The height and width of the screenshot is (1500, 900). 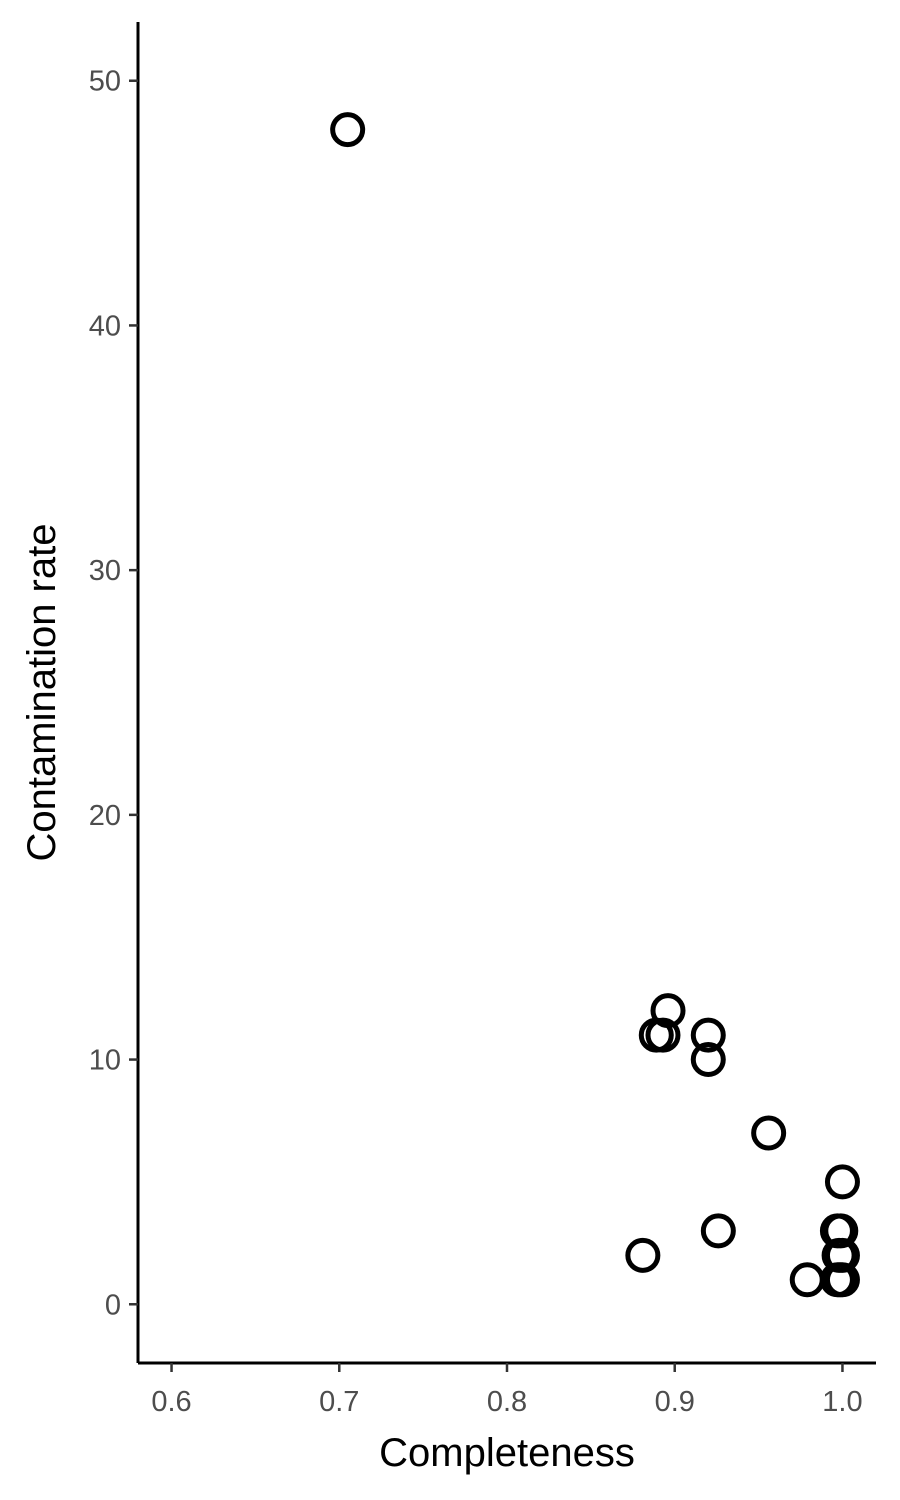 I want to click on y-tick-label: 30, so click(x=105, y=571).